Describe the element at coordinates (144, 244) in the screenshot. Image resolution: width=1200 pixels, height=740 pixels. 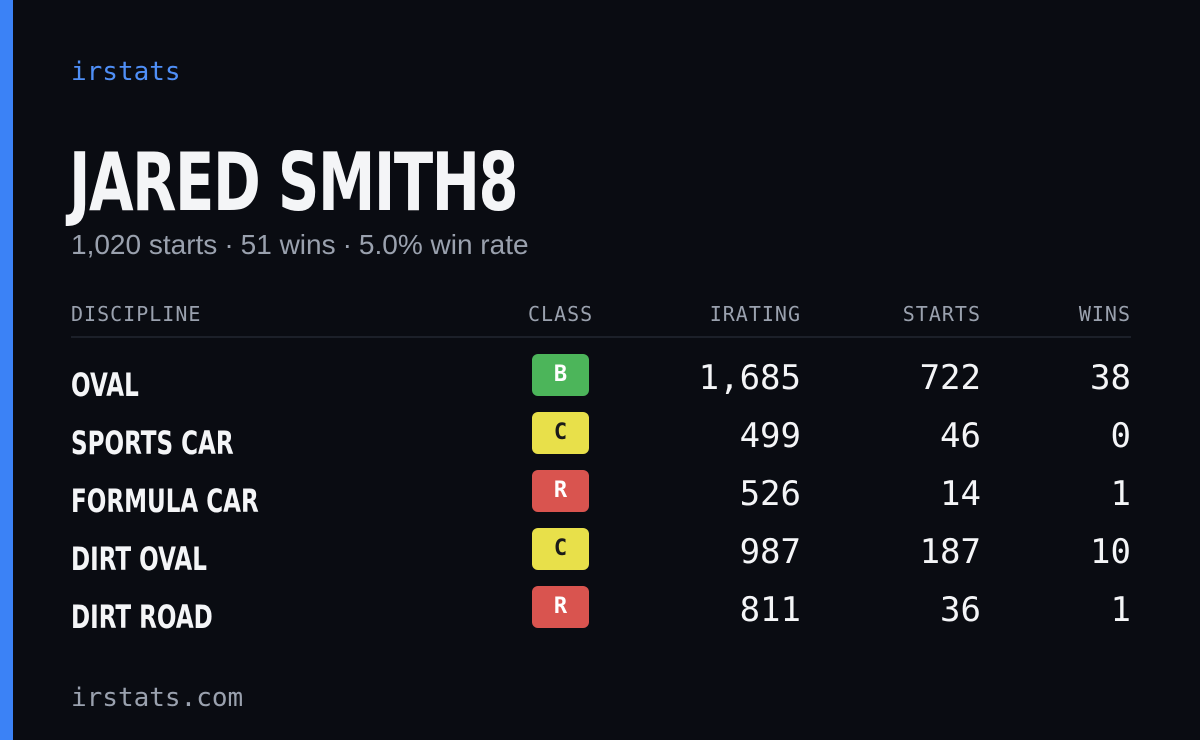
I see `summary-starts: 1,020 starts` at that location.